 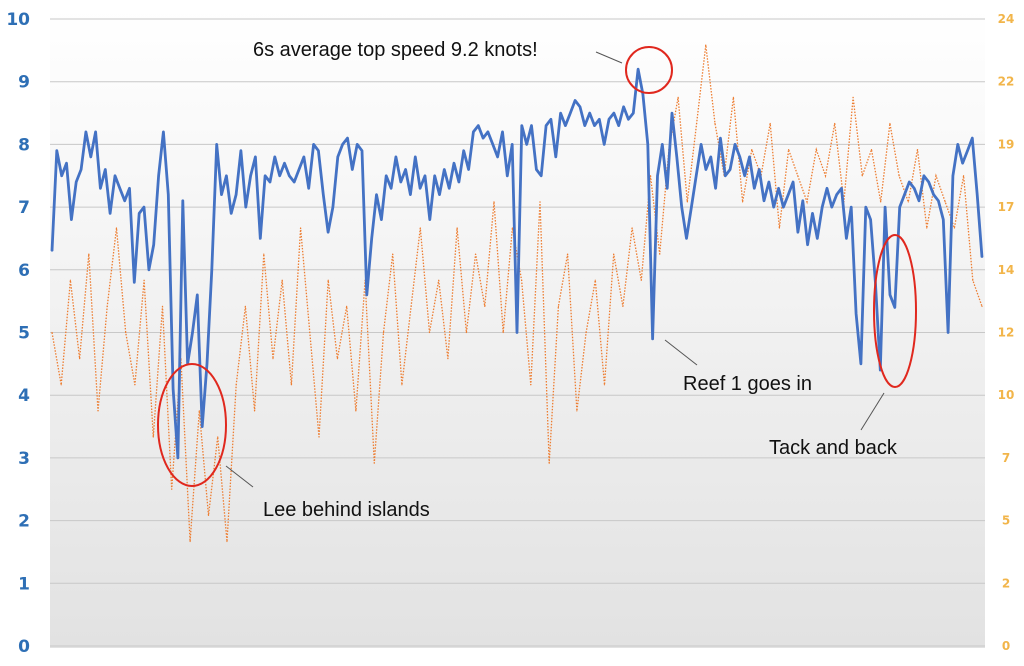 What do you see at coordinates (1006, 270) in the screenshot?
I see `right-tick-label: 14` at bounding box center [1006, 270].